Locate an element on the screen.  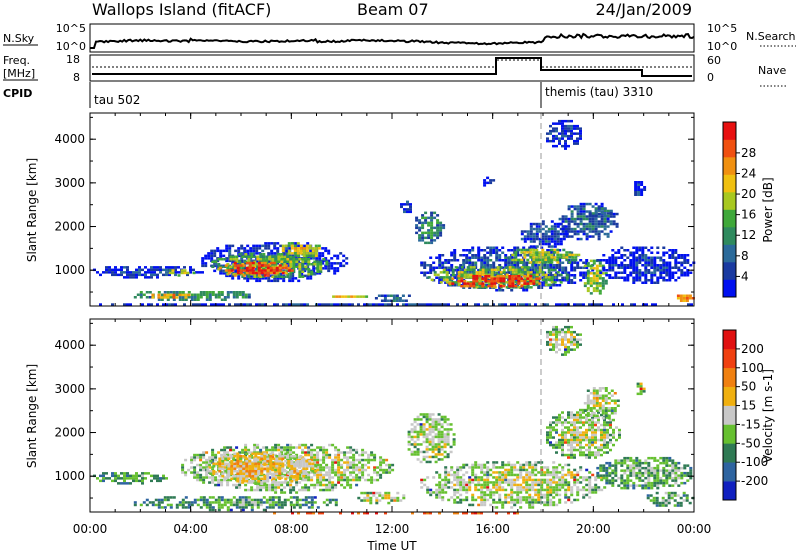
nsearch-tick-high: 10^5 is located at coordinates (722, 28).